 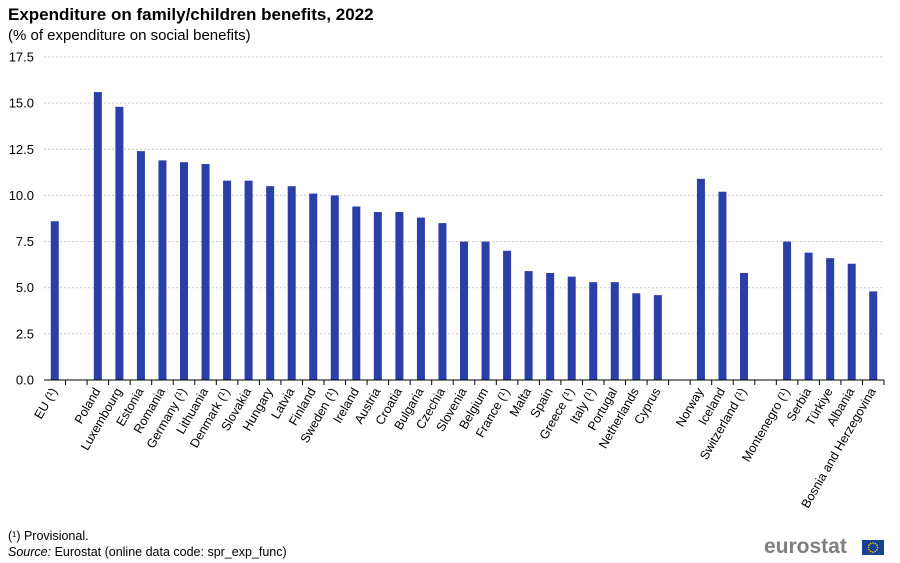 I want to click on y-tick-label: 12.5, so click(x=21, y=149).